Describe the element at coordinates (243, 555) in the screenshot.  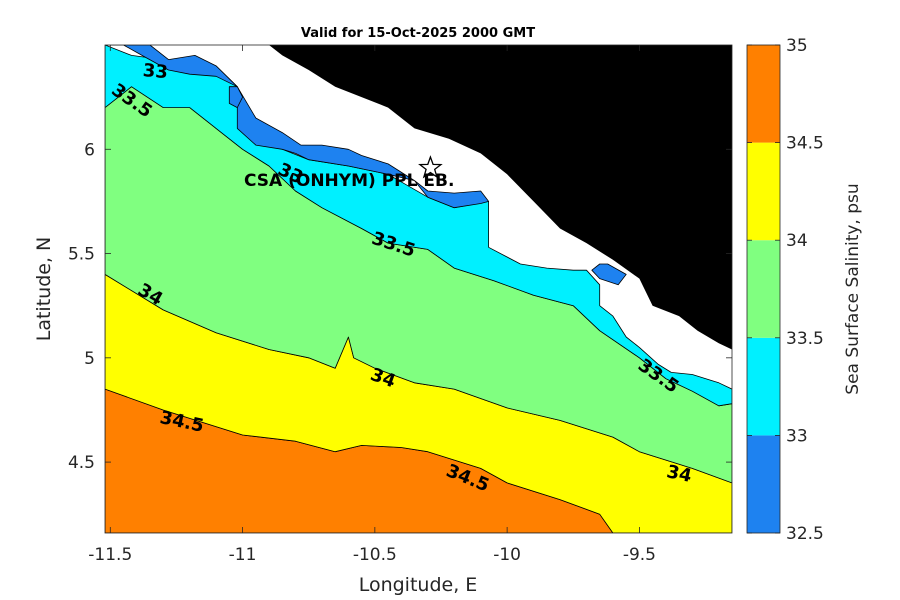
I see `x-tick-label: -11` at that location.